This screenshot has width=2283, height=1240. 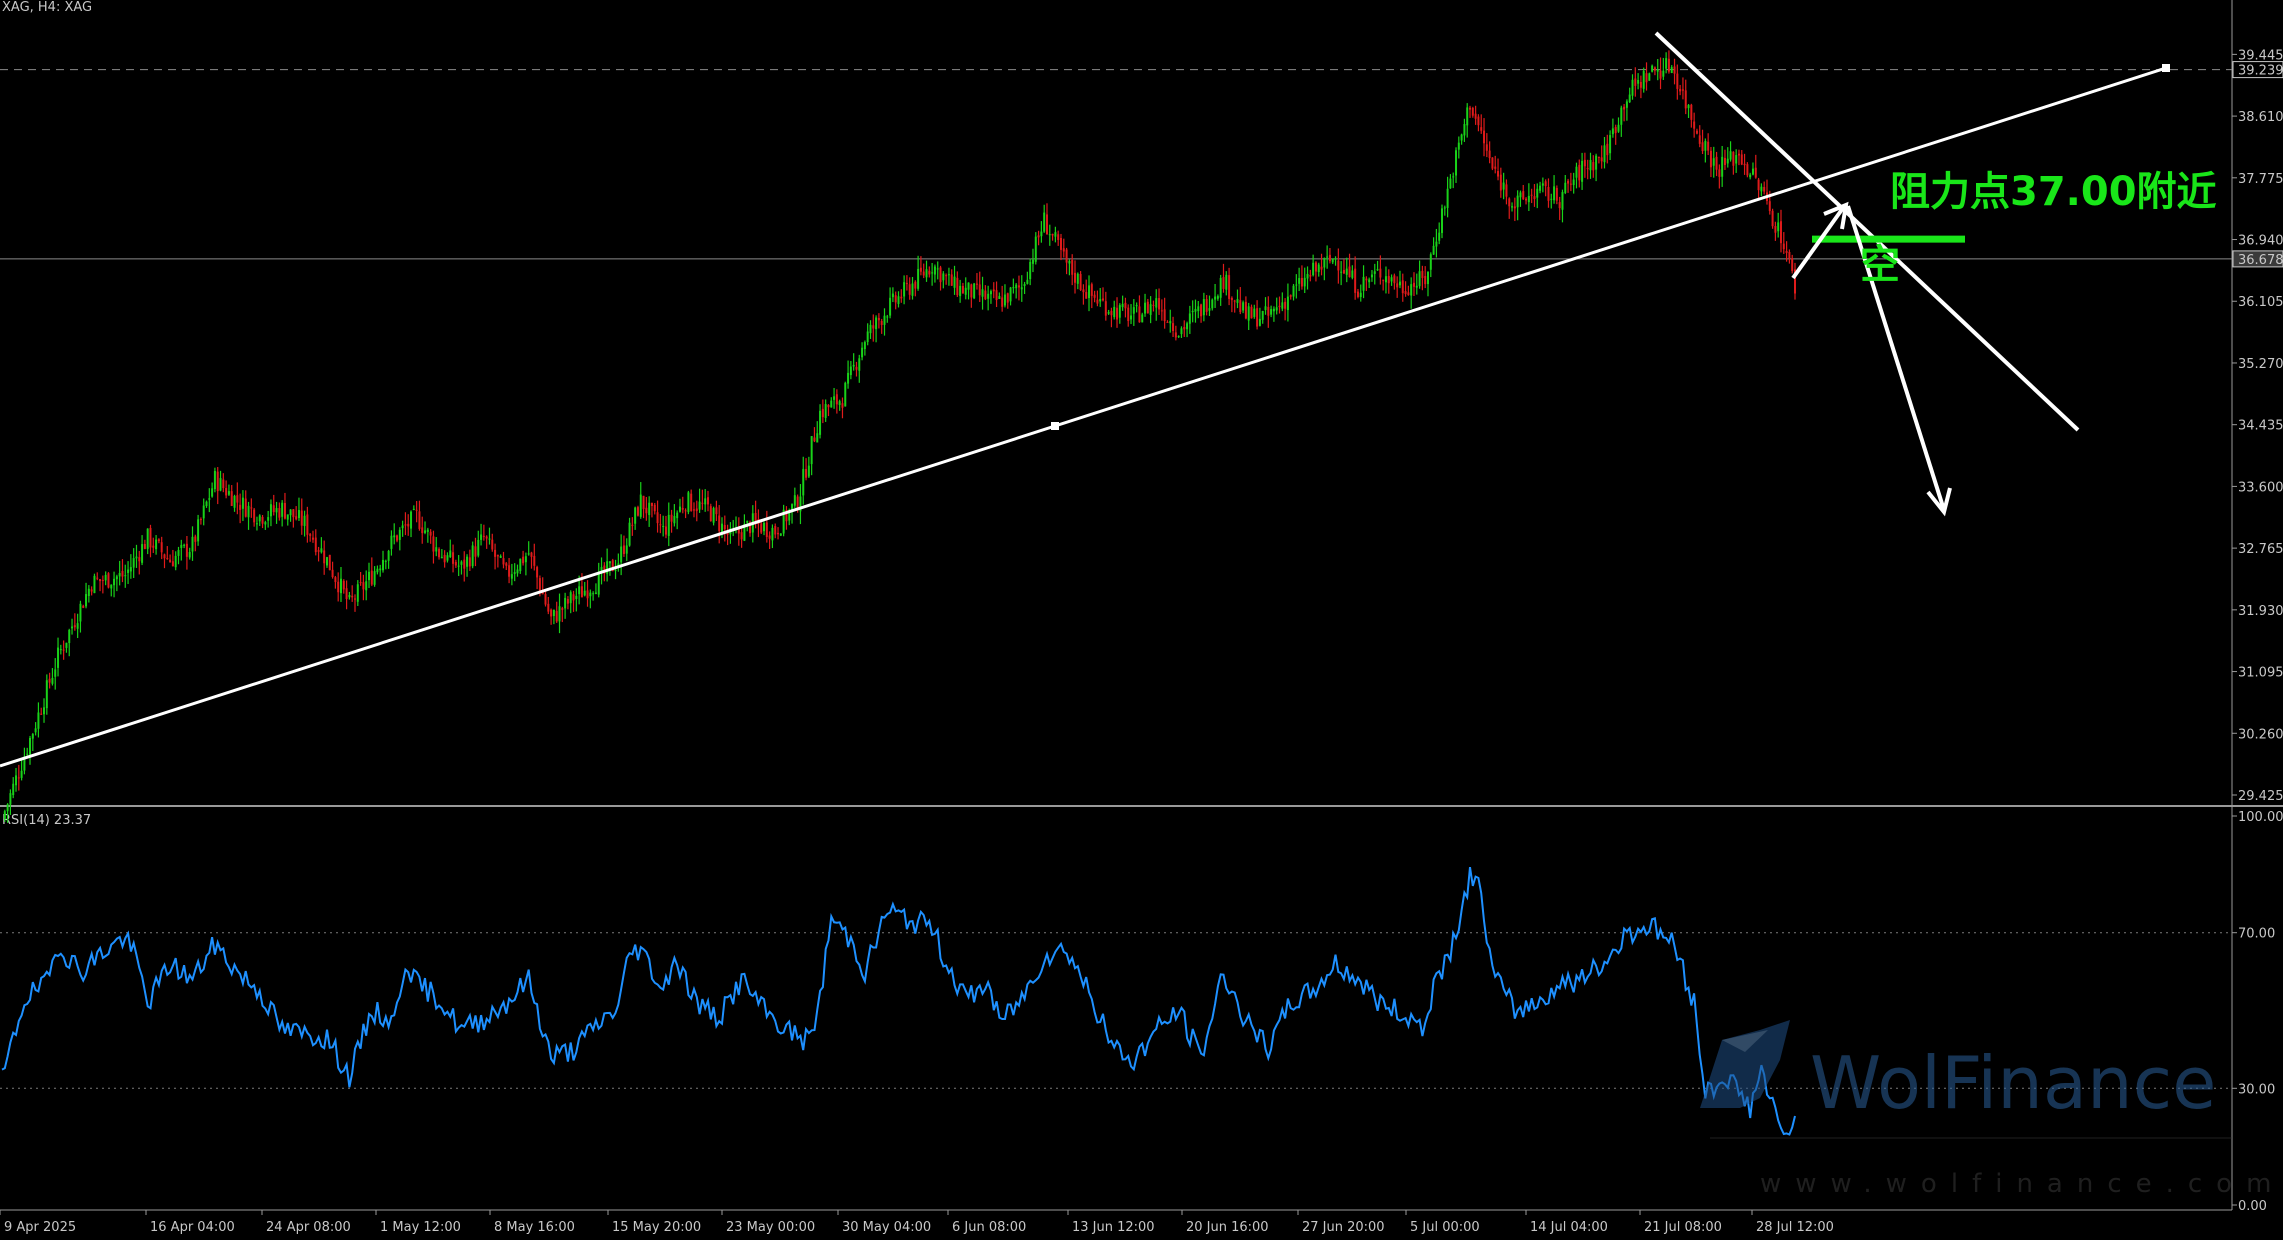 I want to click on rsi-tick-label: 30.00, so click(x=2256, y=1089).